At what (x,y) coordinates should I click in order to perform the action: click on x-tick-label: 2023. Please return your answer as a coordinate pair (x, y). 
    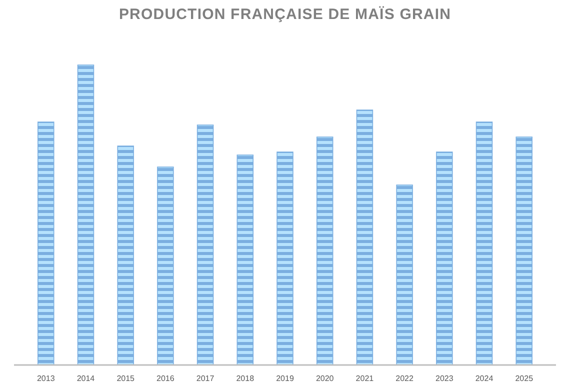
    Looking at the image, I should click on (445, 378).